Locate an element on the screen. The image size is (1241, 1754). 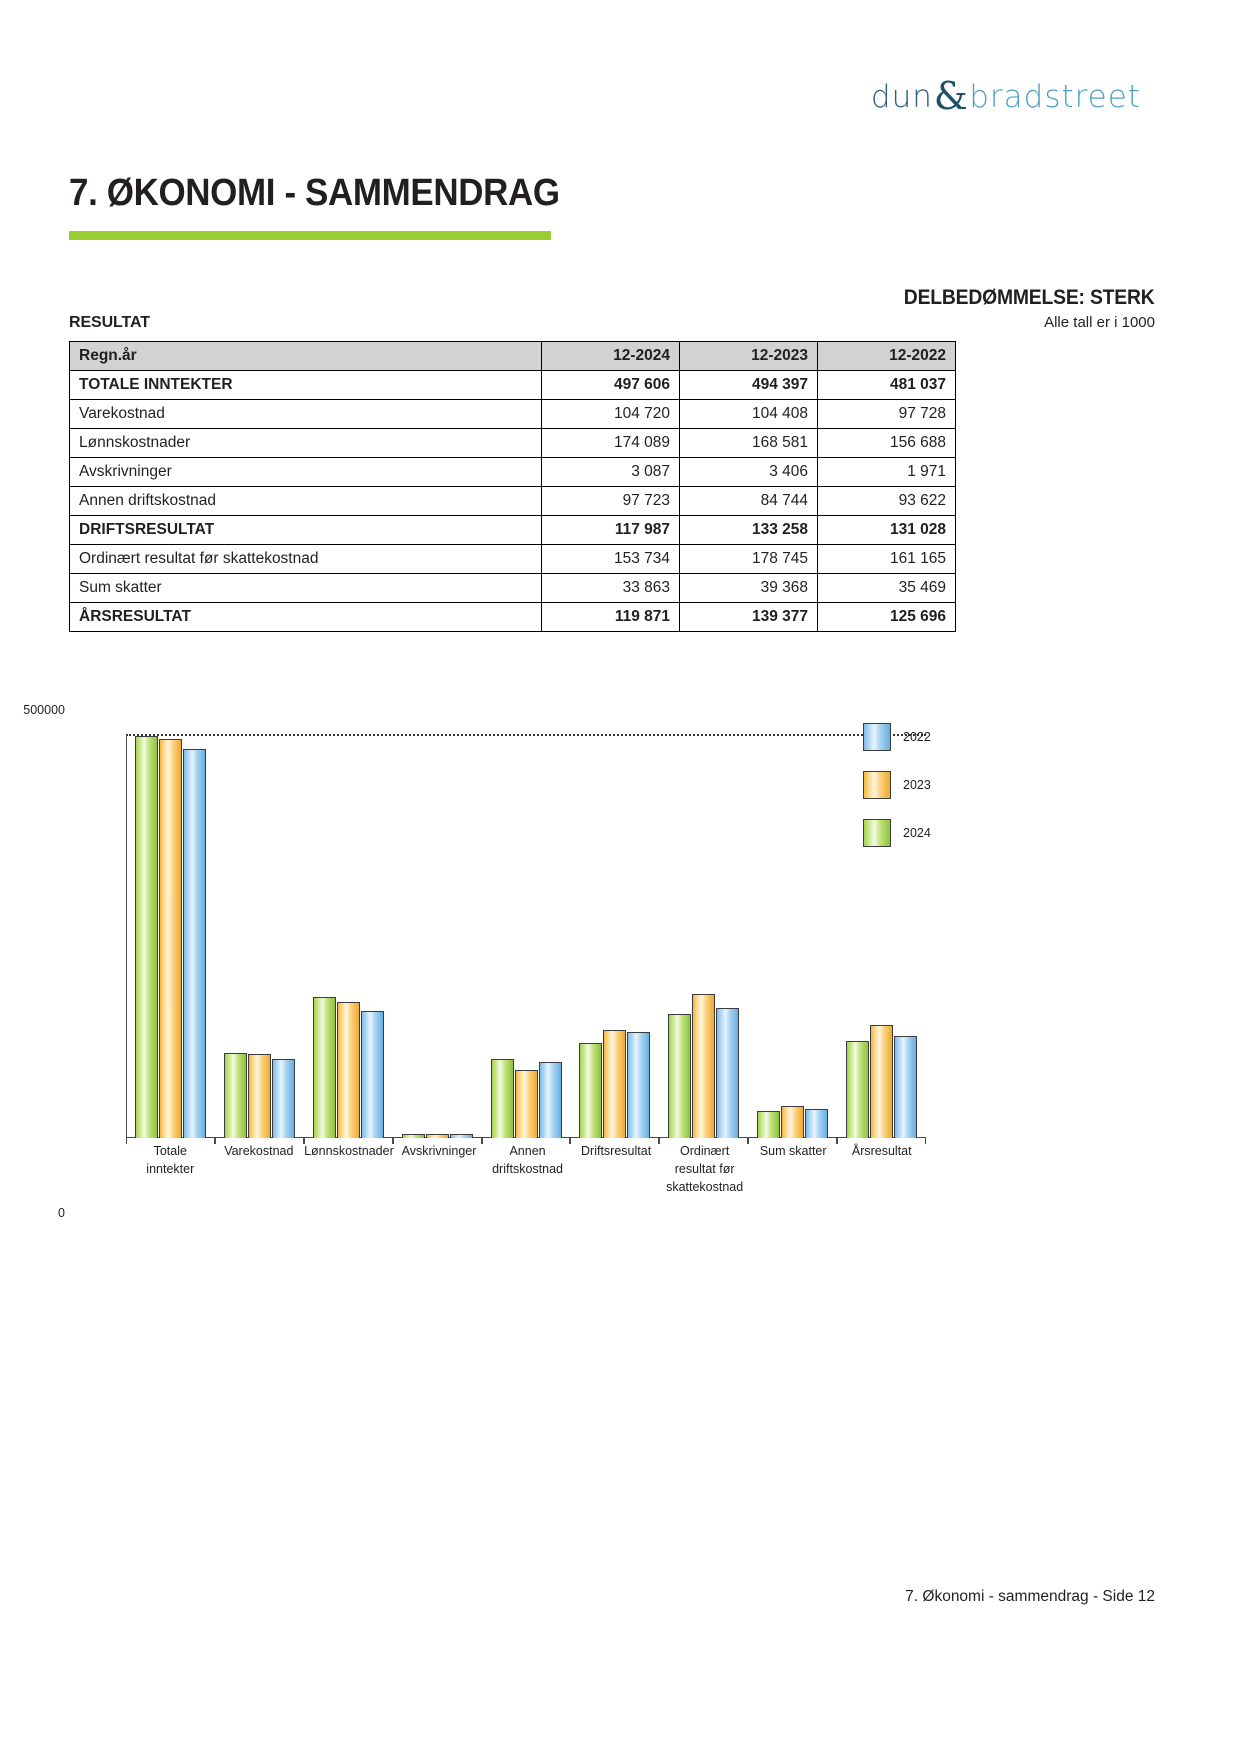
row-value-2023: 84 744 is located at coordinates (748, 501).